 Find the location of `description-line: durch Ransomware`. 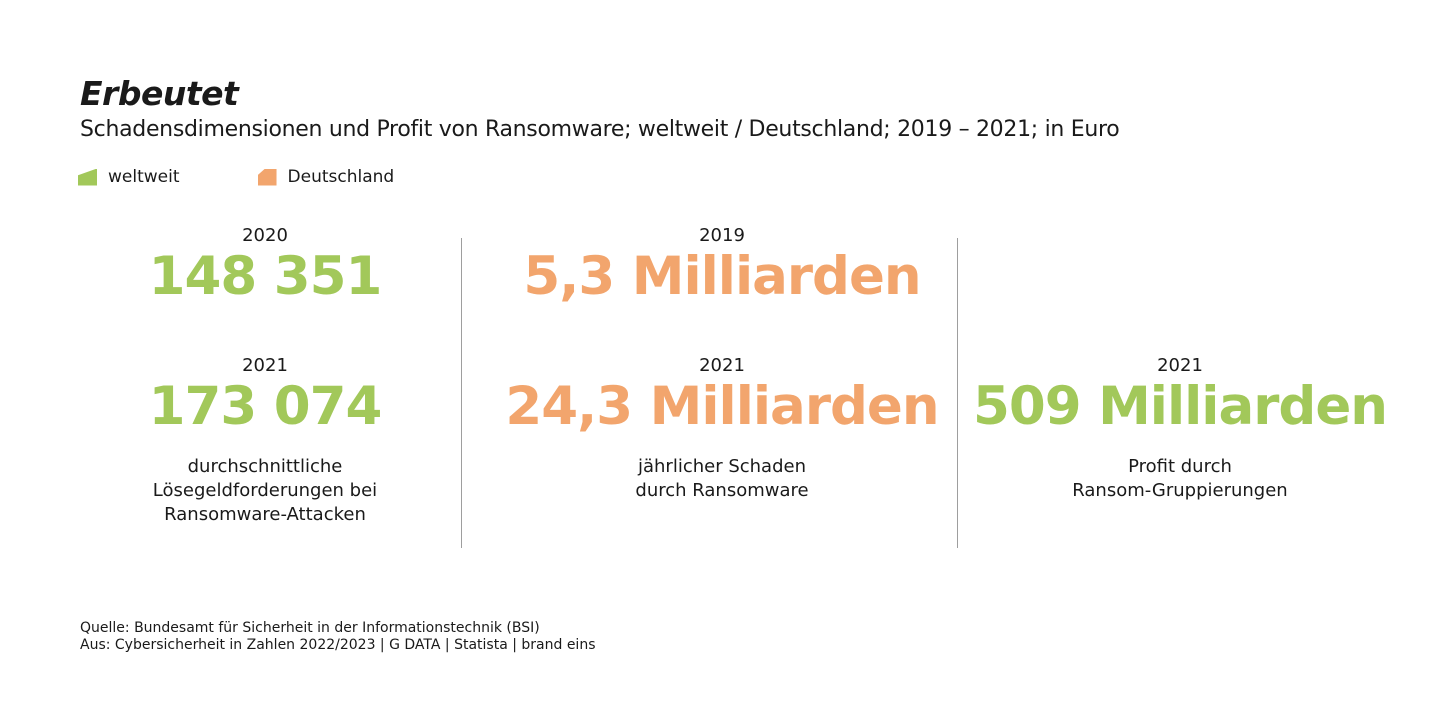

description-line: durch Ransomware is located at coordinates (722, 490).